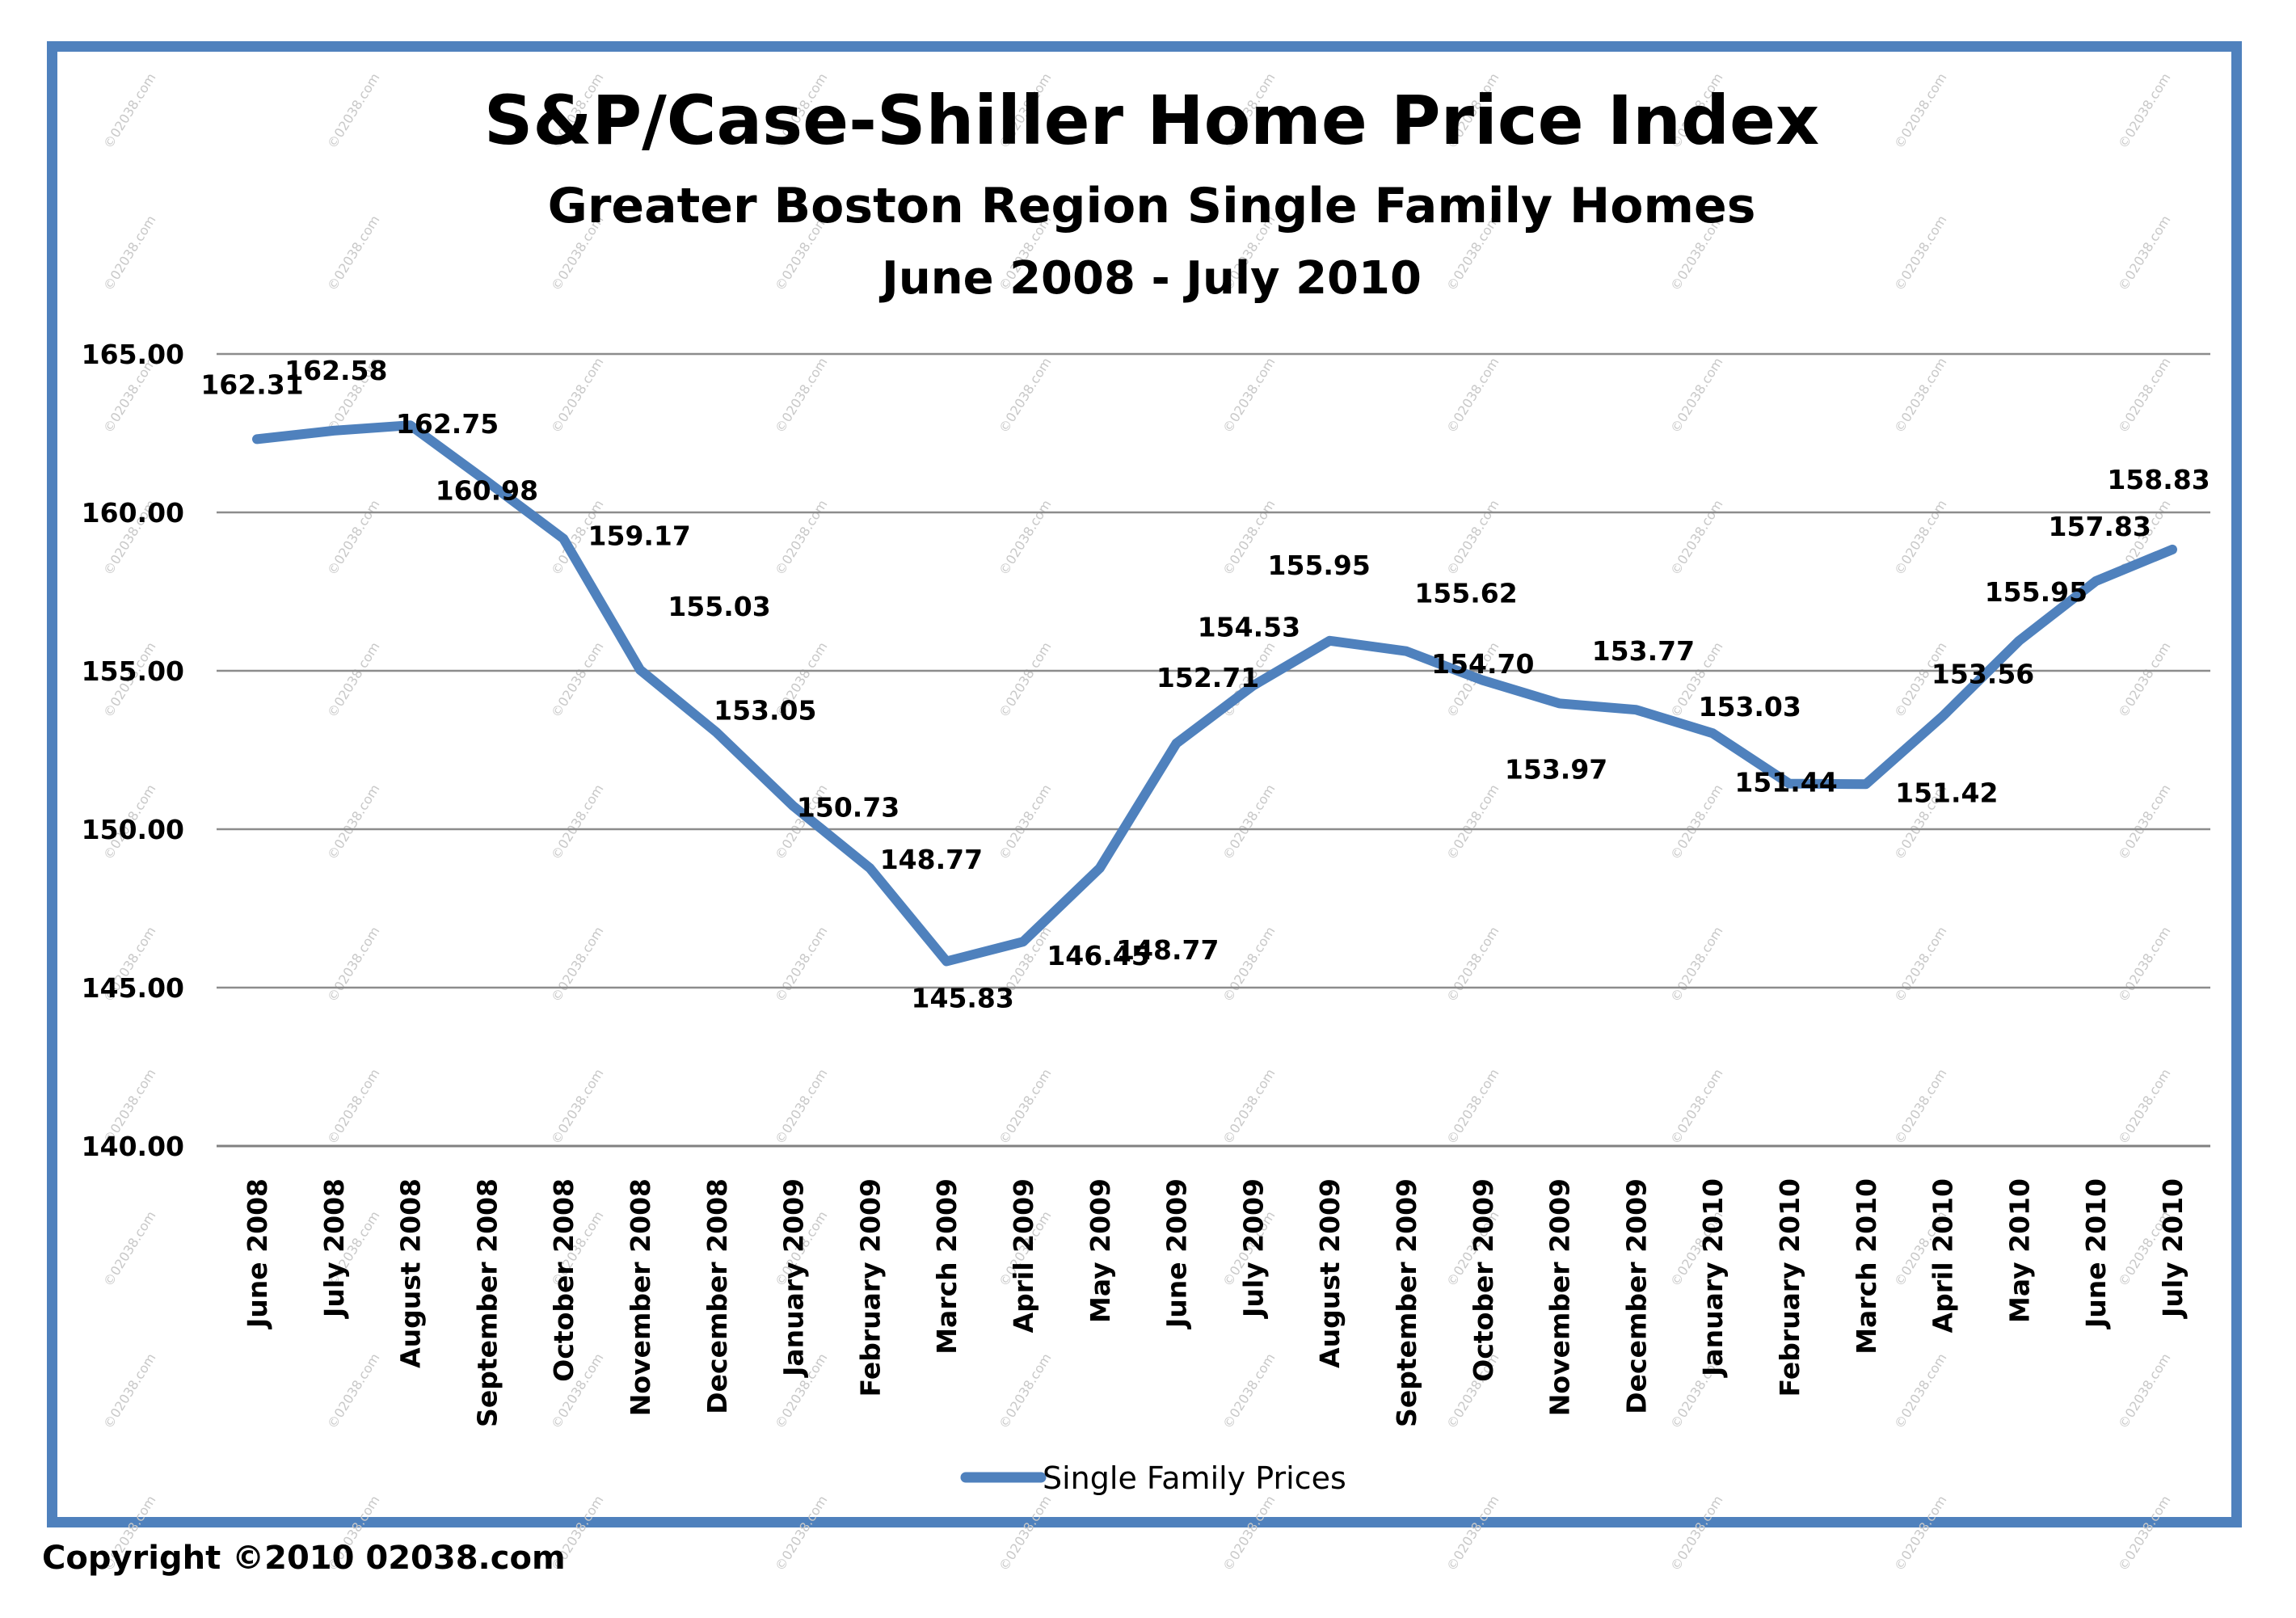 The width and height of the screenshot is (2296, 1618). Describe the element at coordinates (1946, 792) in the screenshot. I see `data-label: 151.42` at that location.